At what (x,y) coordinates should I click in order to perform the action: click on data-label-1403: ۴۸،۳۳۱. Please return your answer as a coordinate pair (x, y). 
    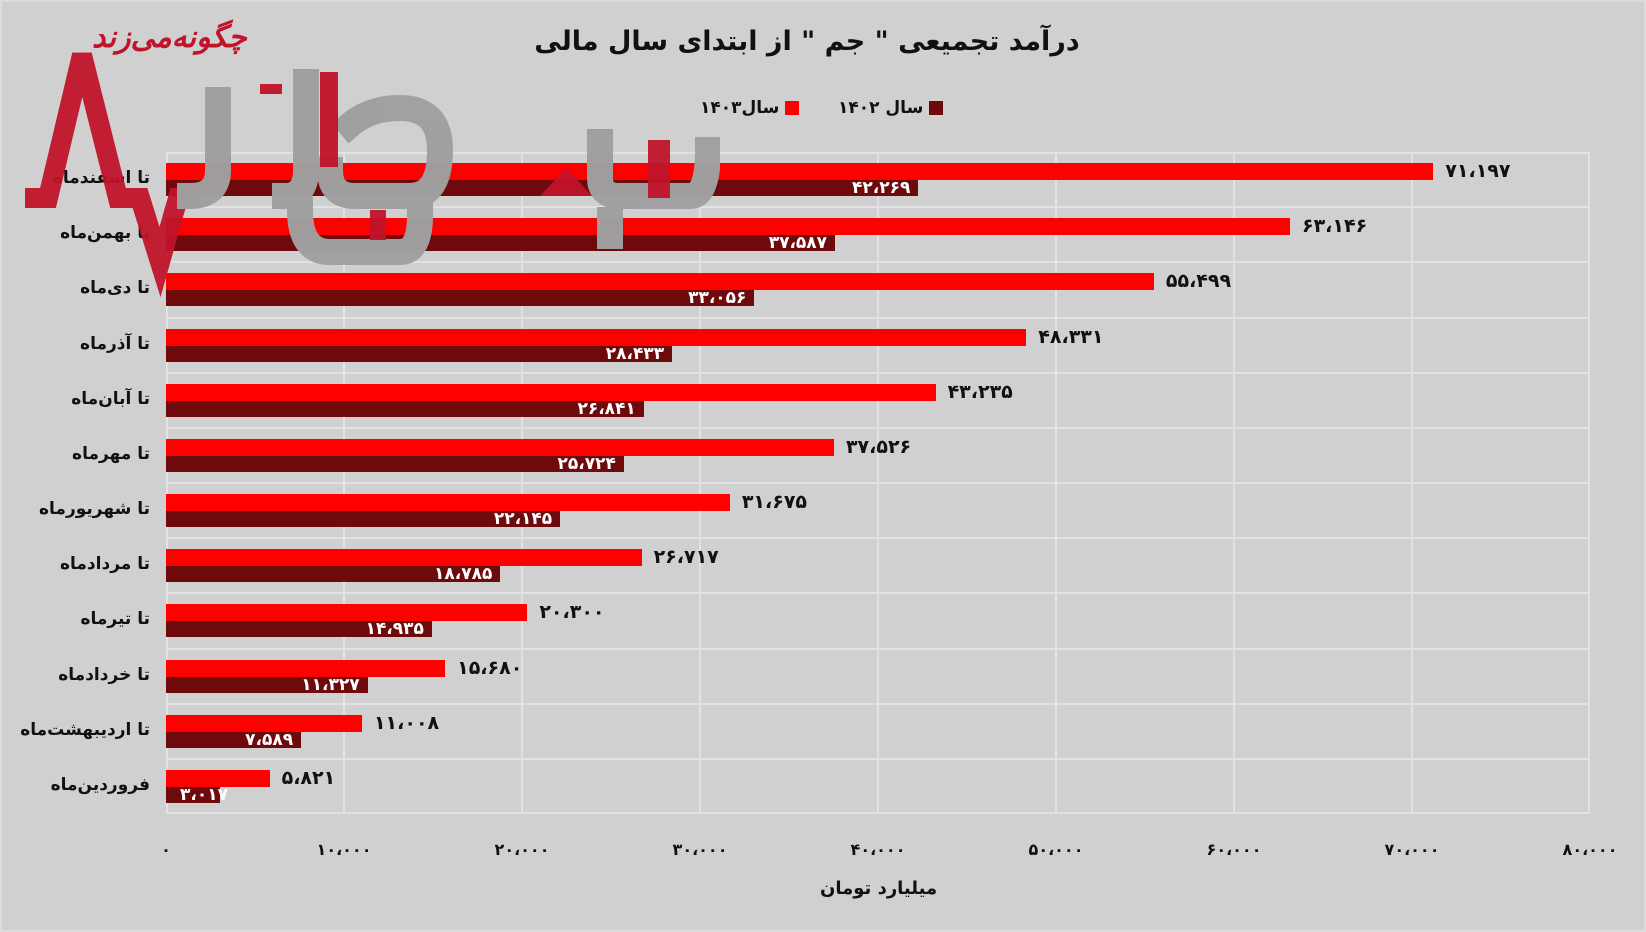
    Looking at the image, I should click on (1071, 336).